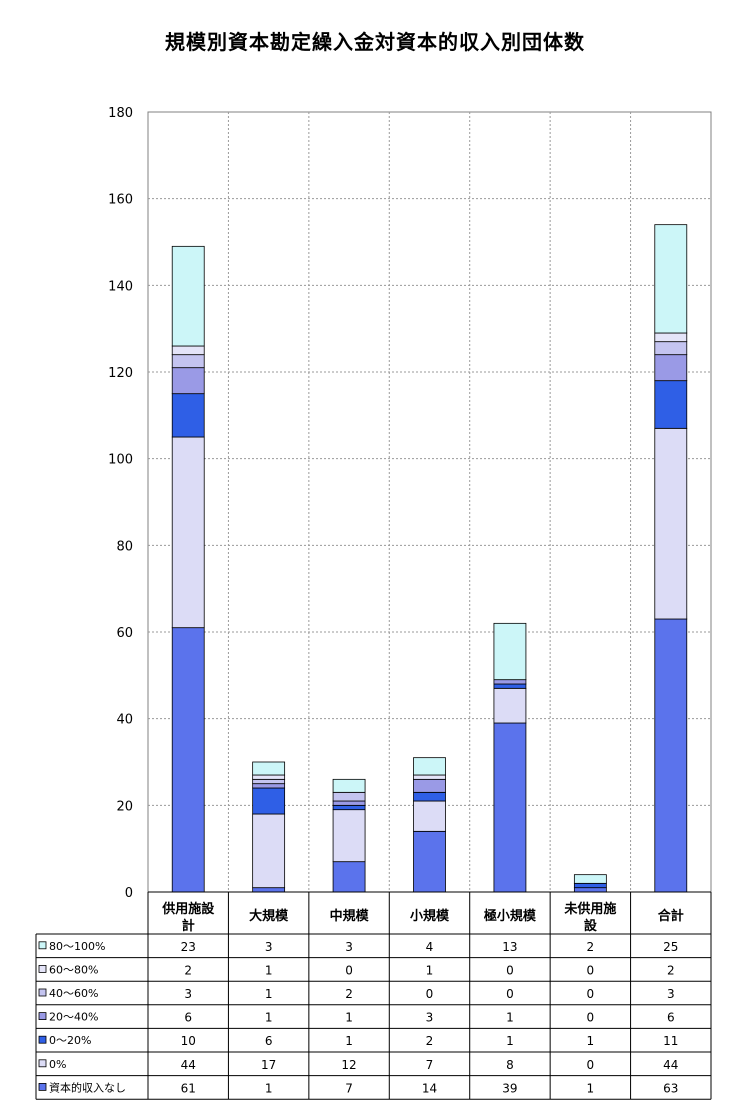 The width and height of the screenshot is (750, 1100). Describe the element at coordinates (350, 916) in the screenshot. I see `category-label: 中規模` at that location.